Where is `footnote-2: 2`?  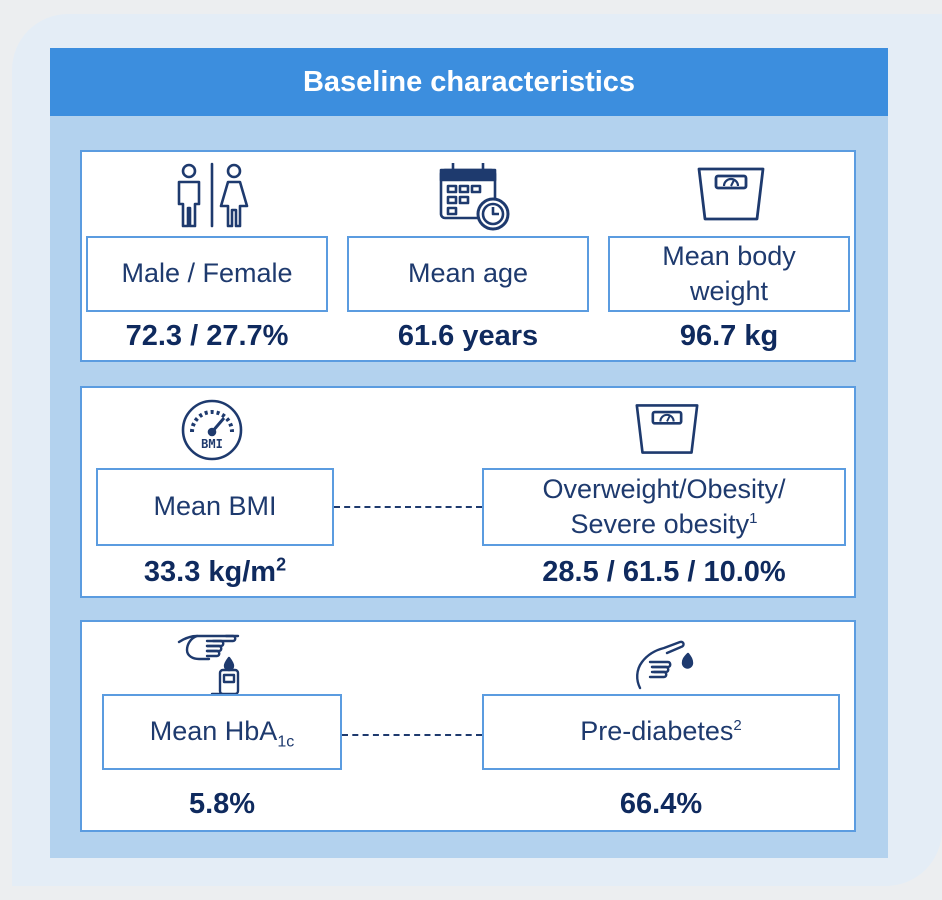 footnote-2: 2 is located at coordinates (737, 726).